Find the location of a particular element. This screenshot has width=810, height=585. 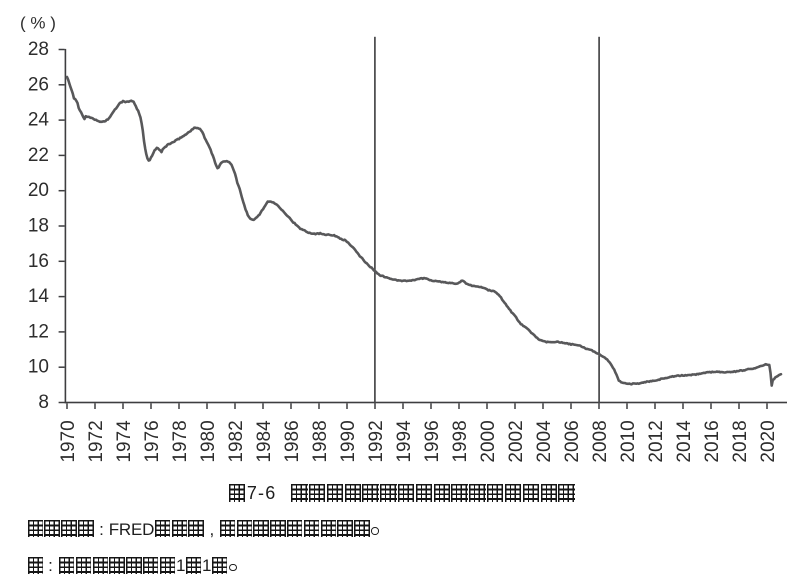

svg-text: 2014 is located at coordinates (684, 441).